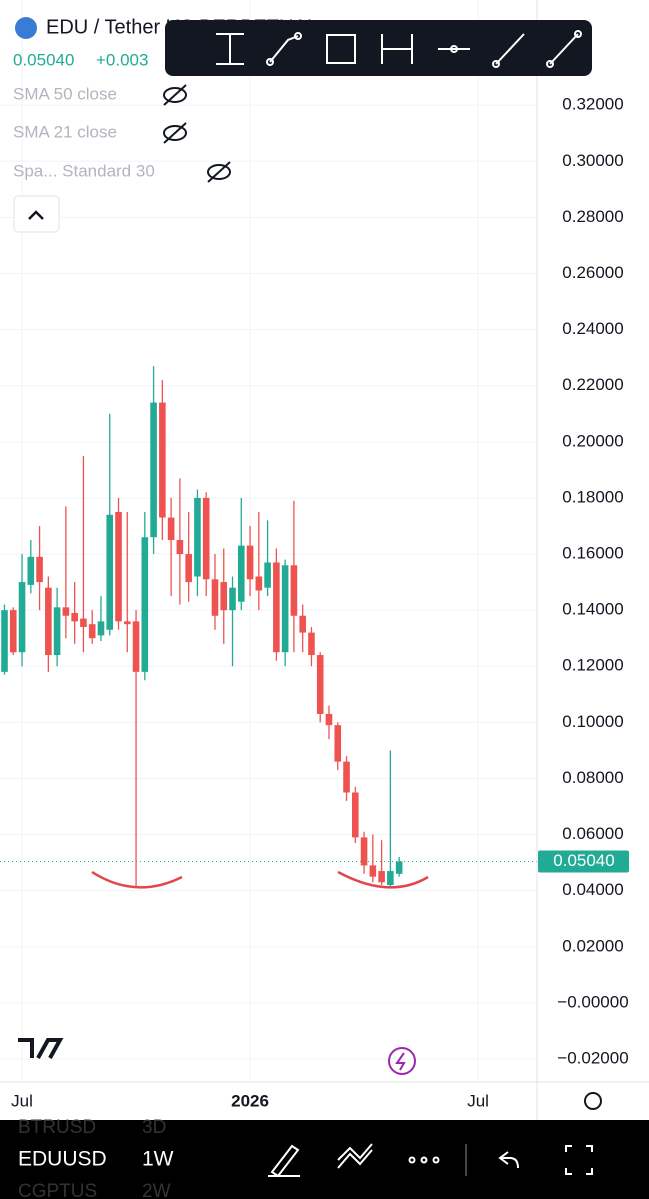 This screenshot has width=649, height=1199. I want to click on y-tick-label: −0.00000, so click(592, 1001).